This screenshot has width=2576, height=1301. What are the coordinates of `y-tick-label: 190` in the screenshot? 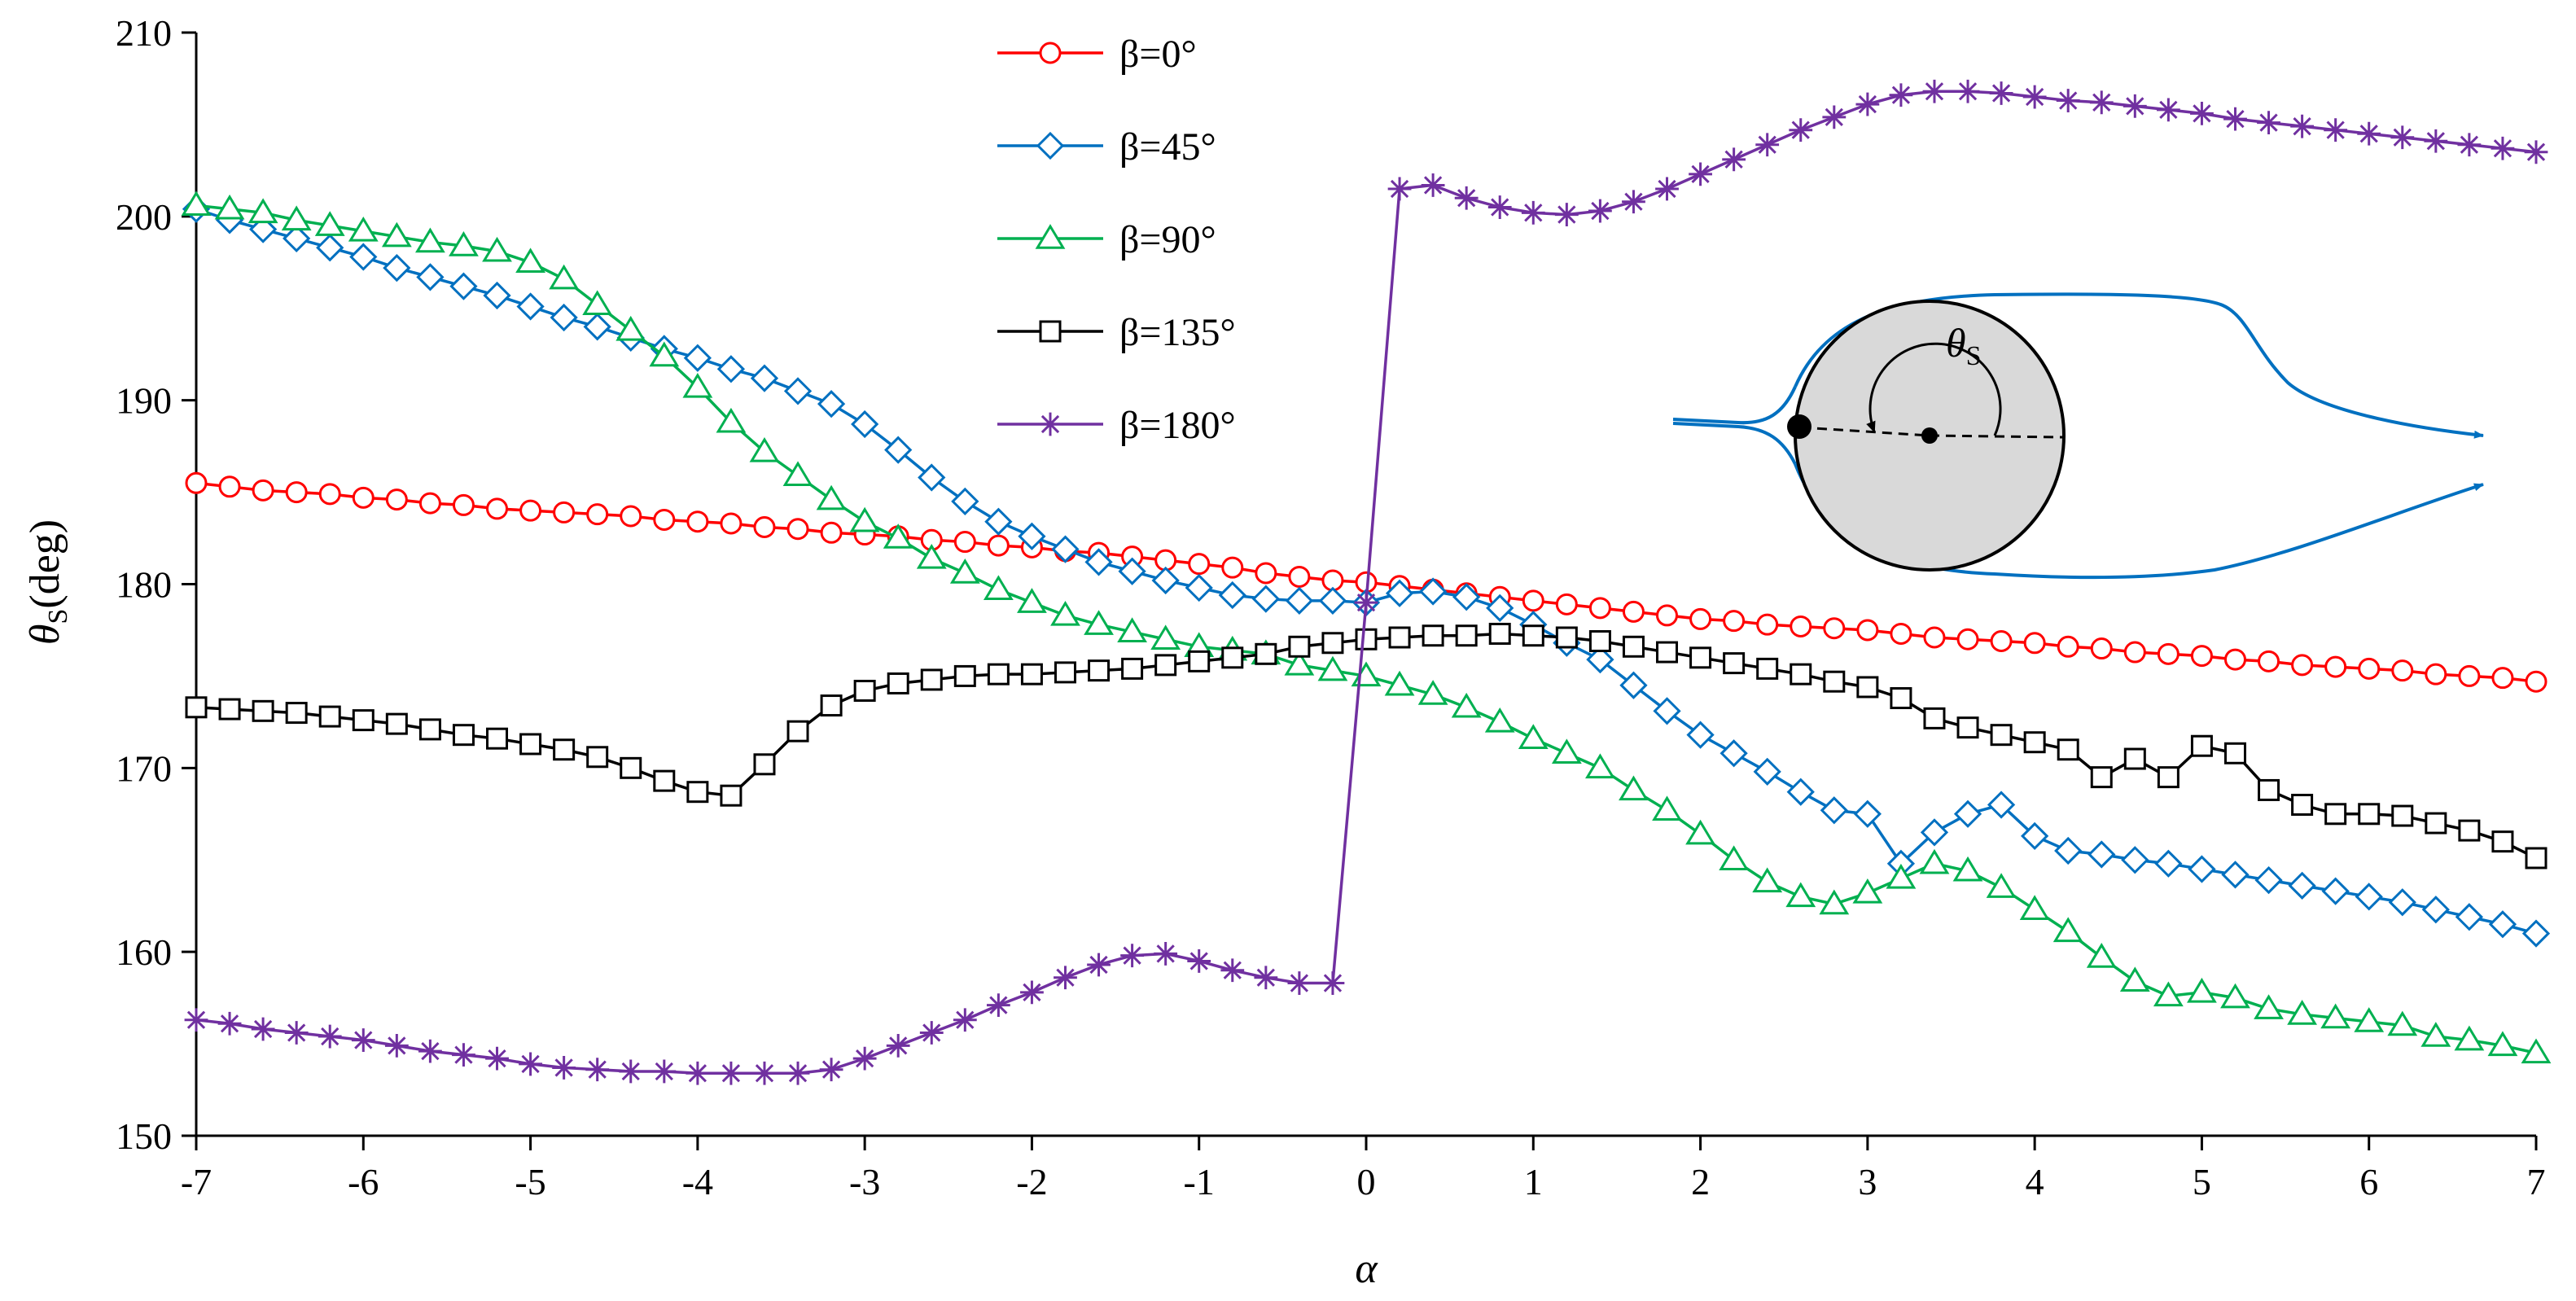 It's located at (144, 401).